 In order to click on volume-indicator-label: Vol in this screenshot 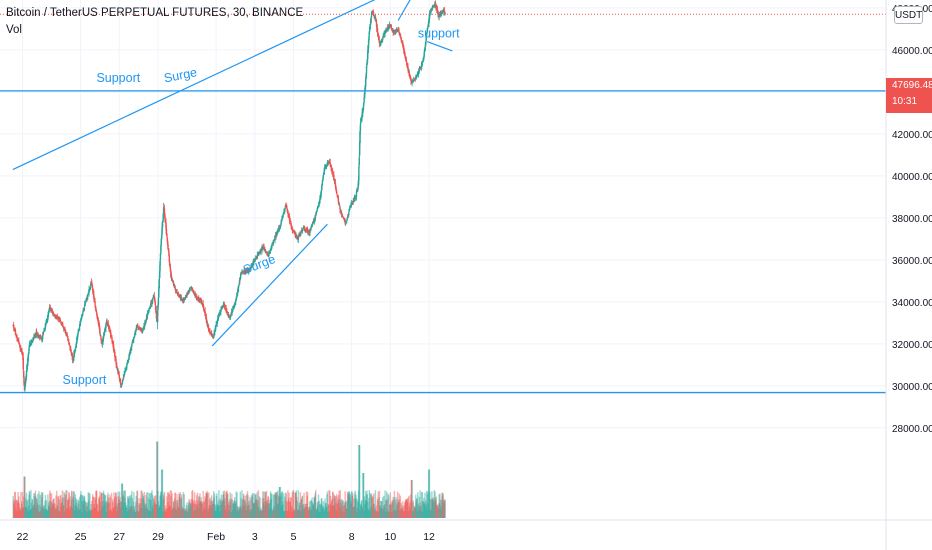, I will do `click(14, 30)`.